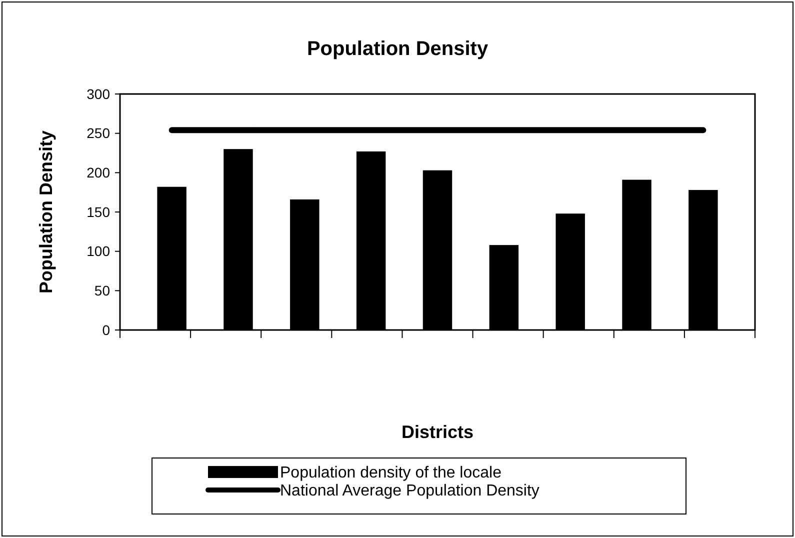  Describe the element at coordinates (102, 290) in the screenshot. I see `y-tick-label: 50` at that location.